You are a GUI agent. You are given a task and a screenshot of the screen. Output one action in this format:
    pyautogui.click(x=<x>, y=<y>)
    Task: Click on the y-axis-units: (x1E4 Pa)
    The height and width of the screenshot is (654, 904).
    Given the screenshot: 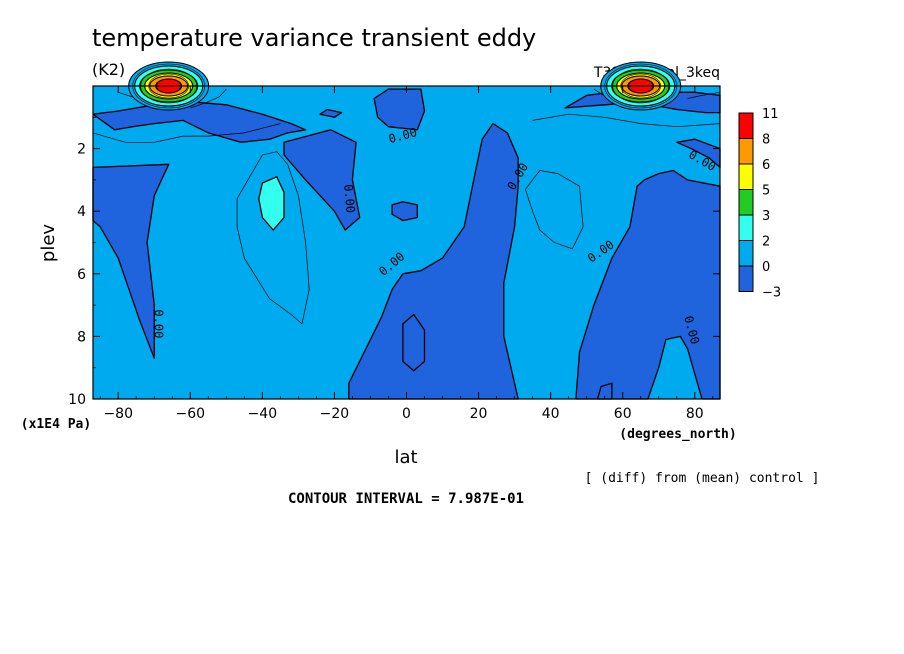 What is the action you would take?
    pyautogui.click(x=56, y=424)
    